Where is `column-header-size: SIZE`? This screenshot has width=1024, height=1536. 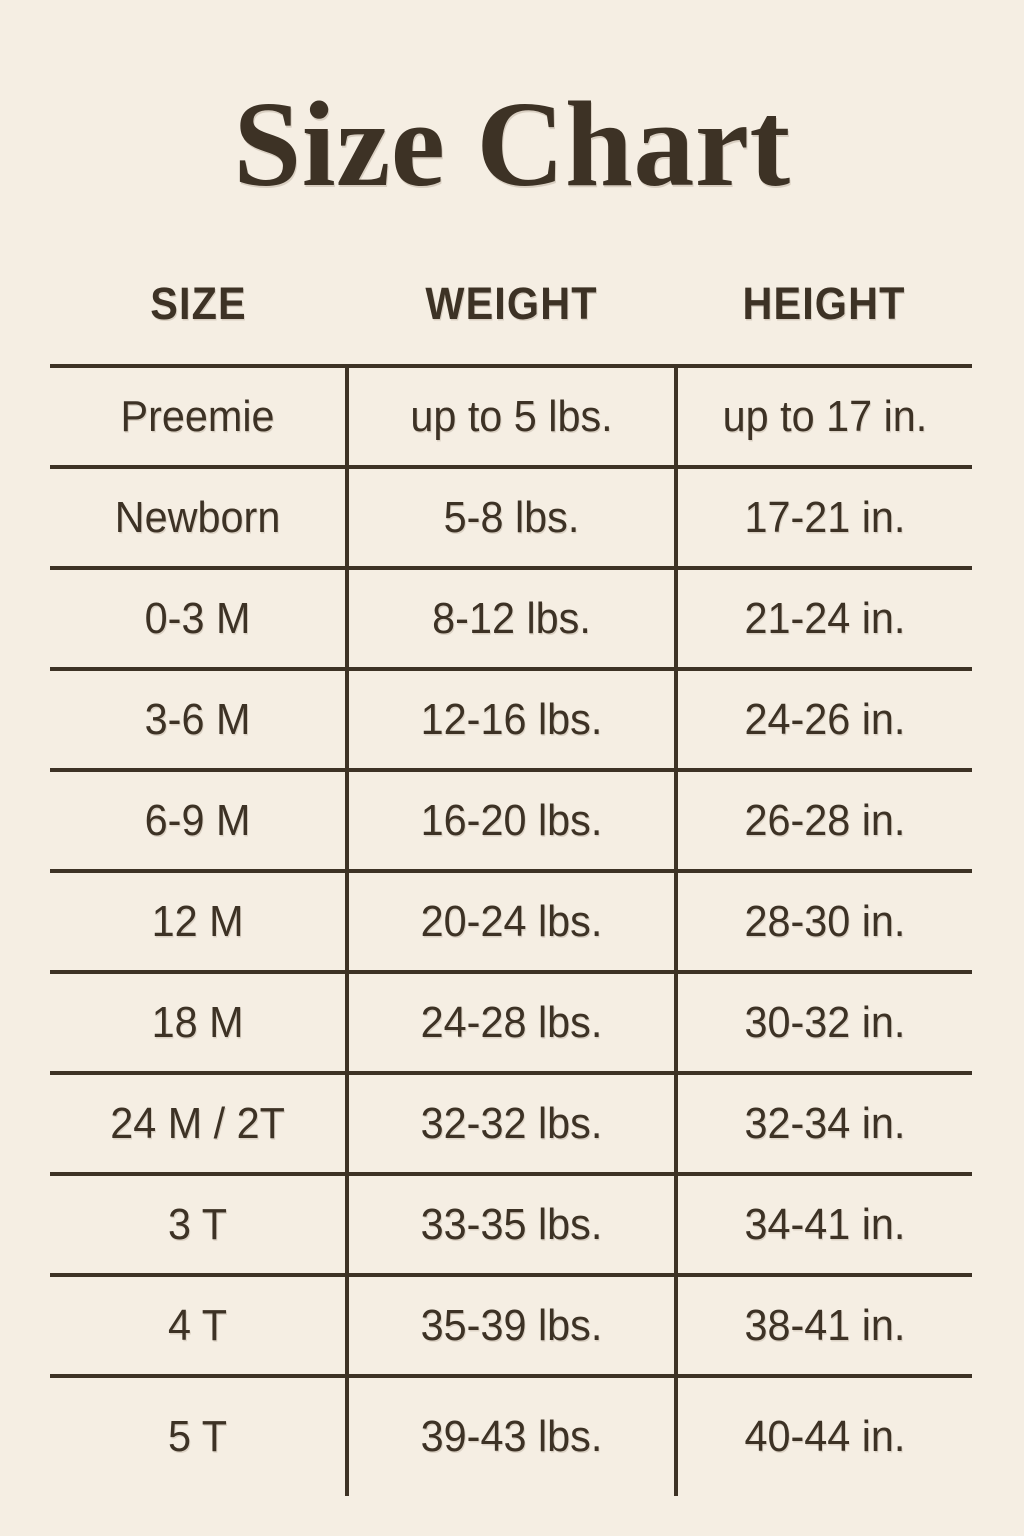 column-header-size: SIZE is located at coordinates (198, 303).